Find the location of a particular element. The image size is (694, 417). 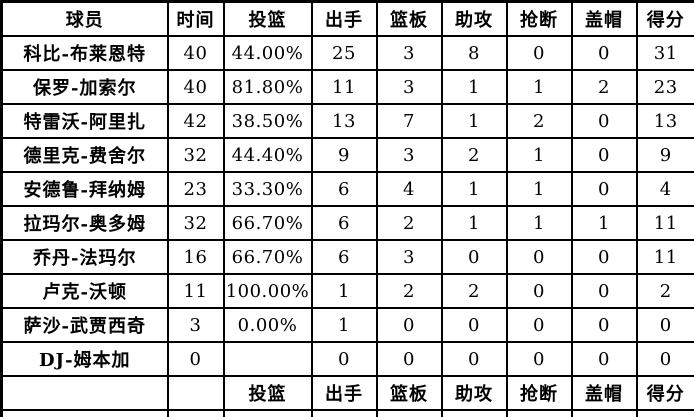

stat-minutes: 3 is located at coordinates (195, 325).